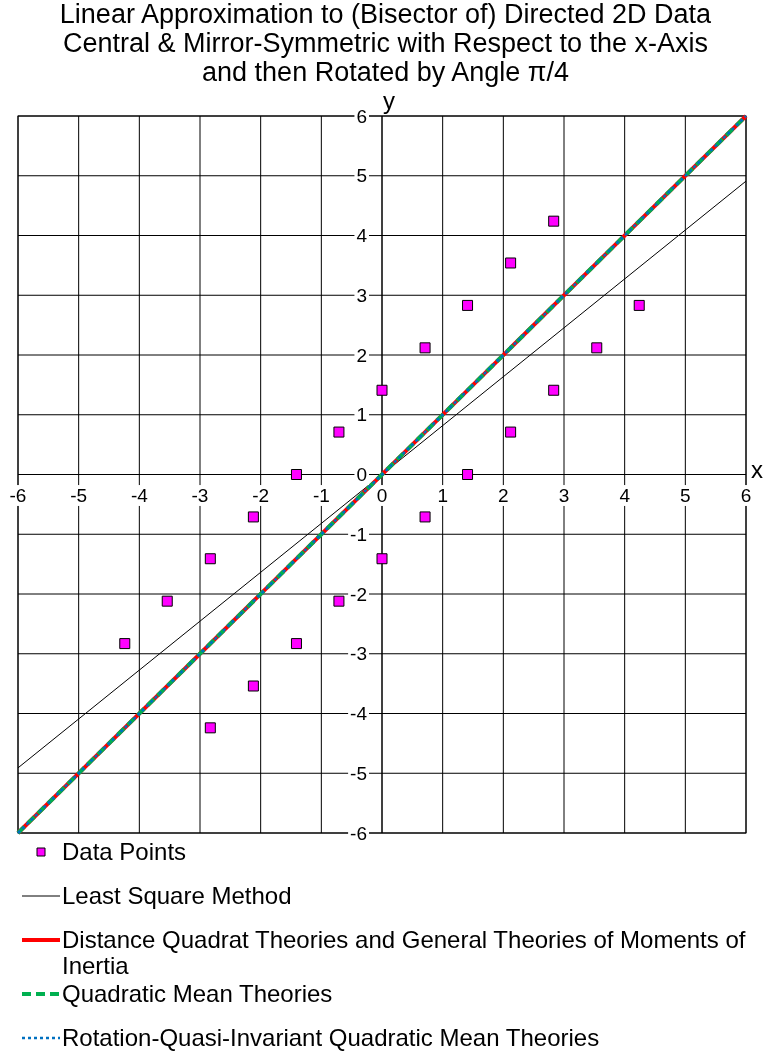 The width and height of the screenshot is (771, 1056). What do you see at coordinates (746, 496) in the screenshot?
I see `x-tick-label: 6` at bounding box center [746, 496].